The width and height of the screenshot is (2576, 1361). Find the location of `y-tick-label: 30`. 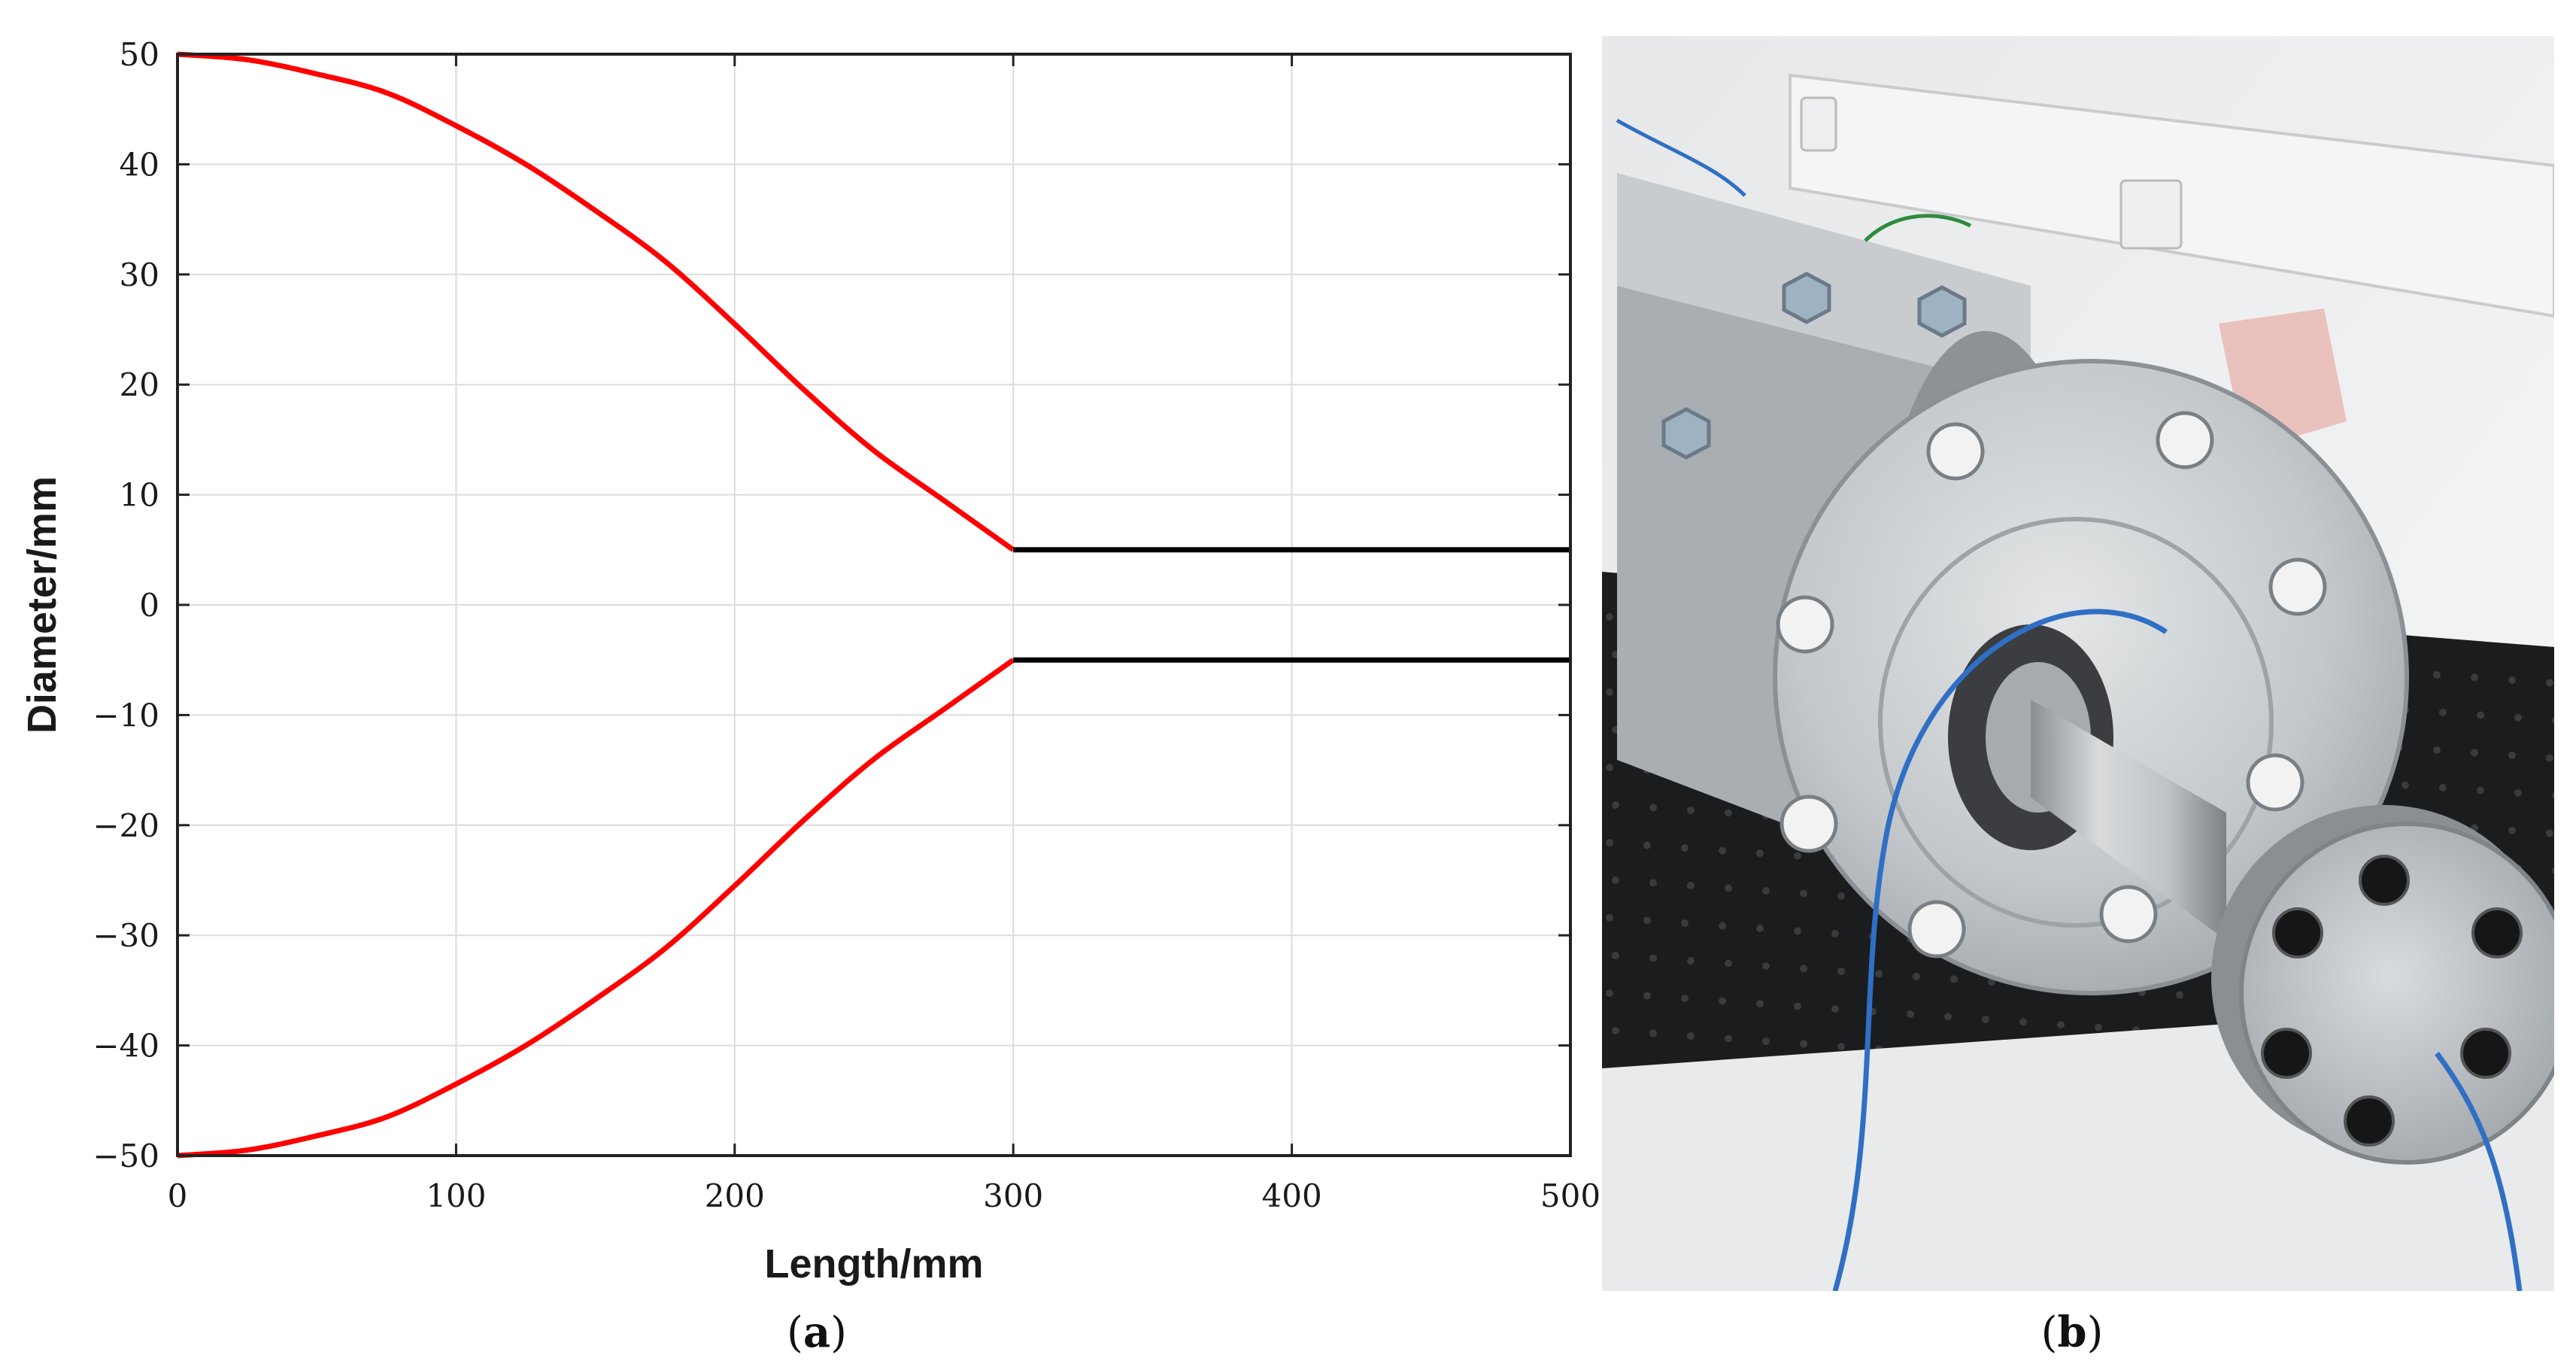

y-tick-label: 30 is located at coordinates (139, 275).